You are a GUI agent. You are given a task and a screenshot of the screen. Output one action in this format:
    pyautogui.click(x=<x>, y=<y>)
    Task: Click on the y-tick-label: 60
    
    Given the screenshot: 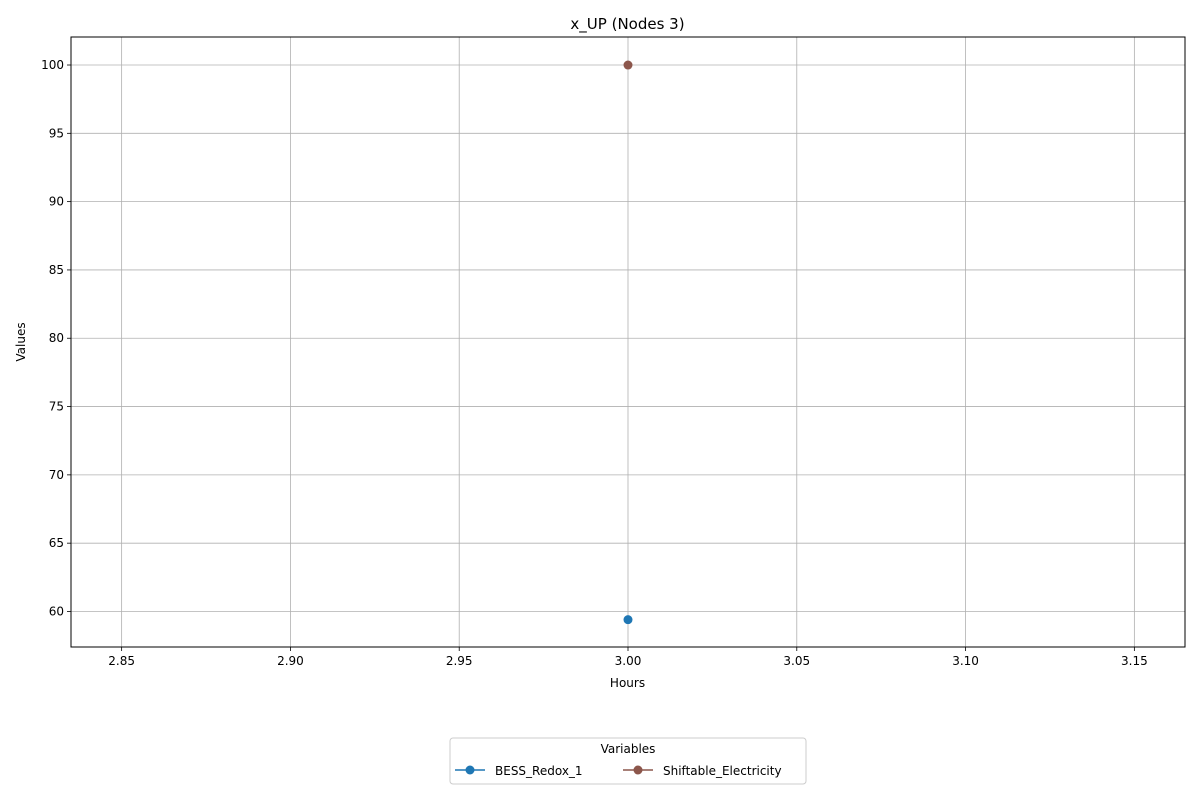 What is the action you would take?
    pyautogui.click(x=56, y=611)
    